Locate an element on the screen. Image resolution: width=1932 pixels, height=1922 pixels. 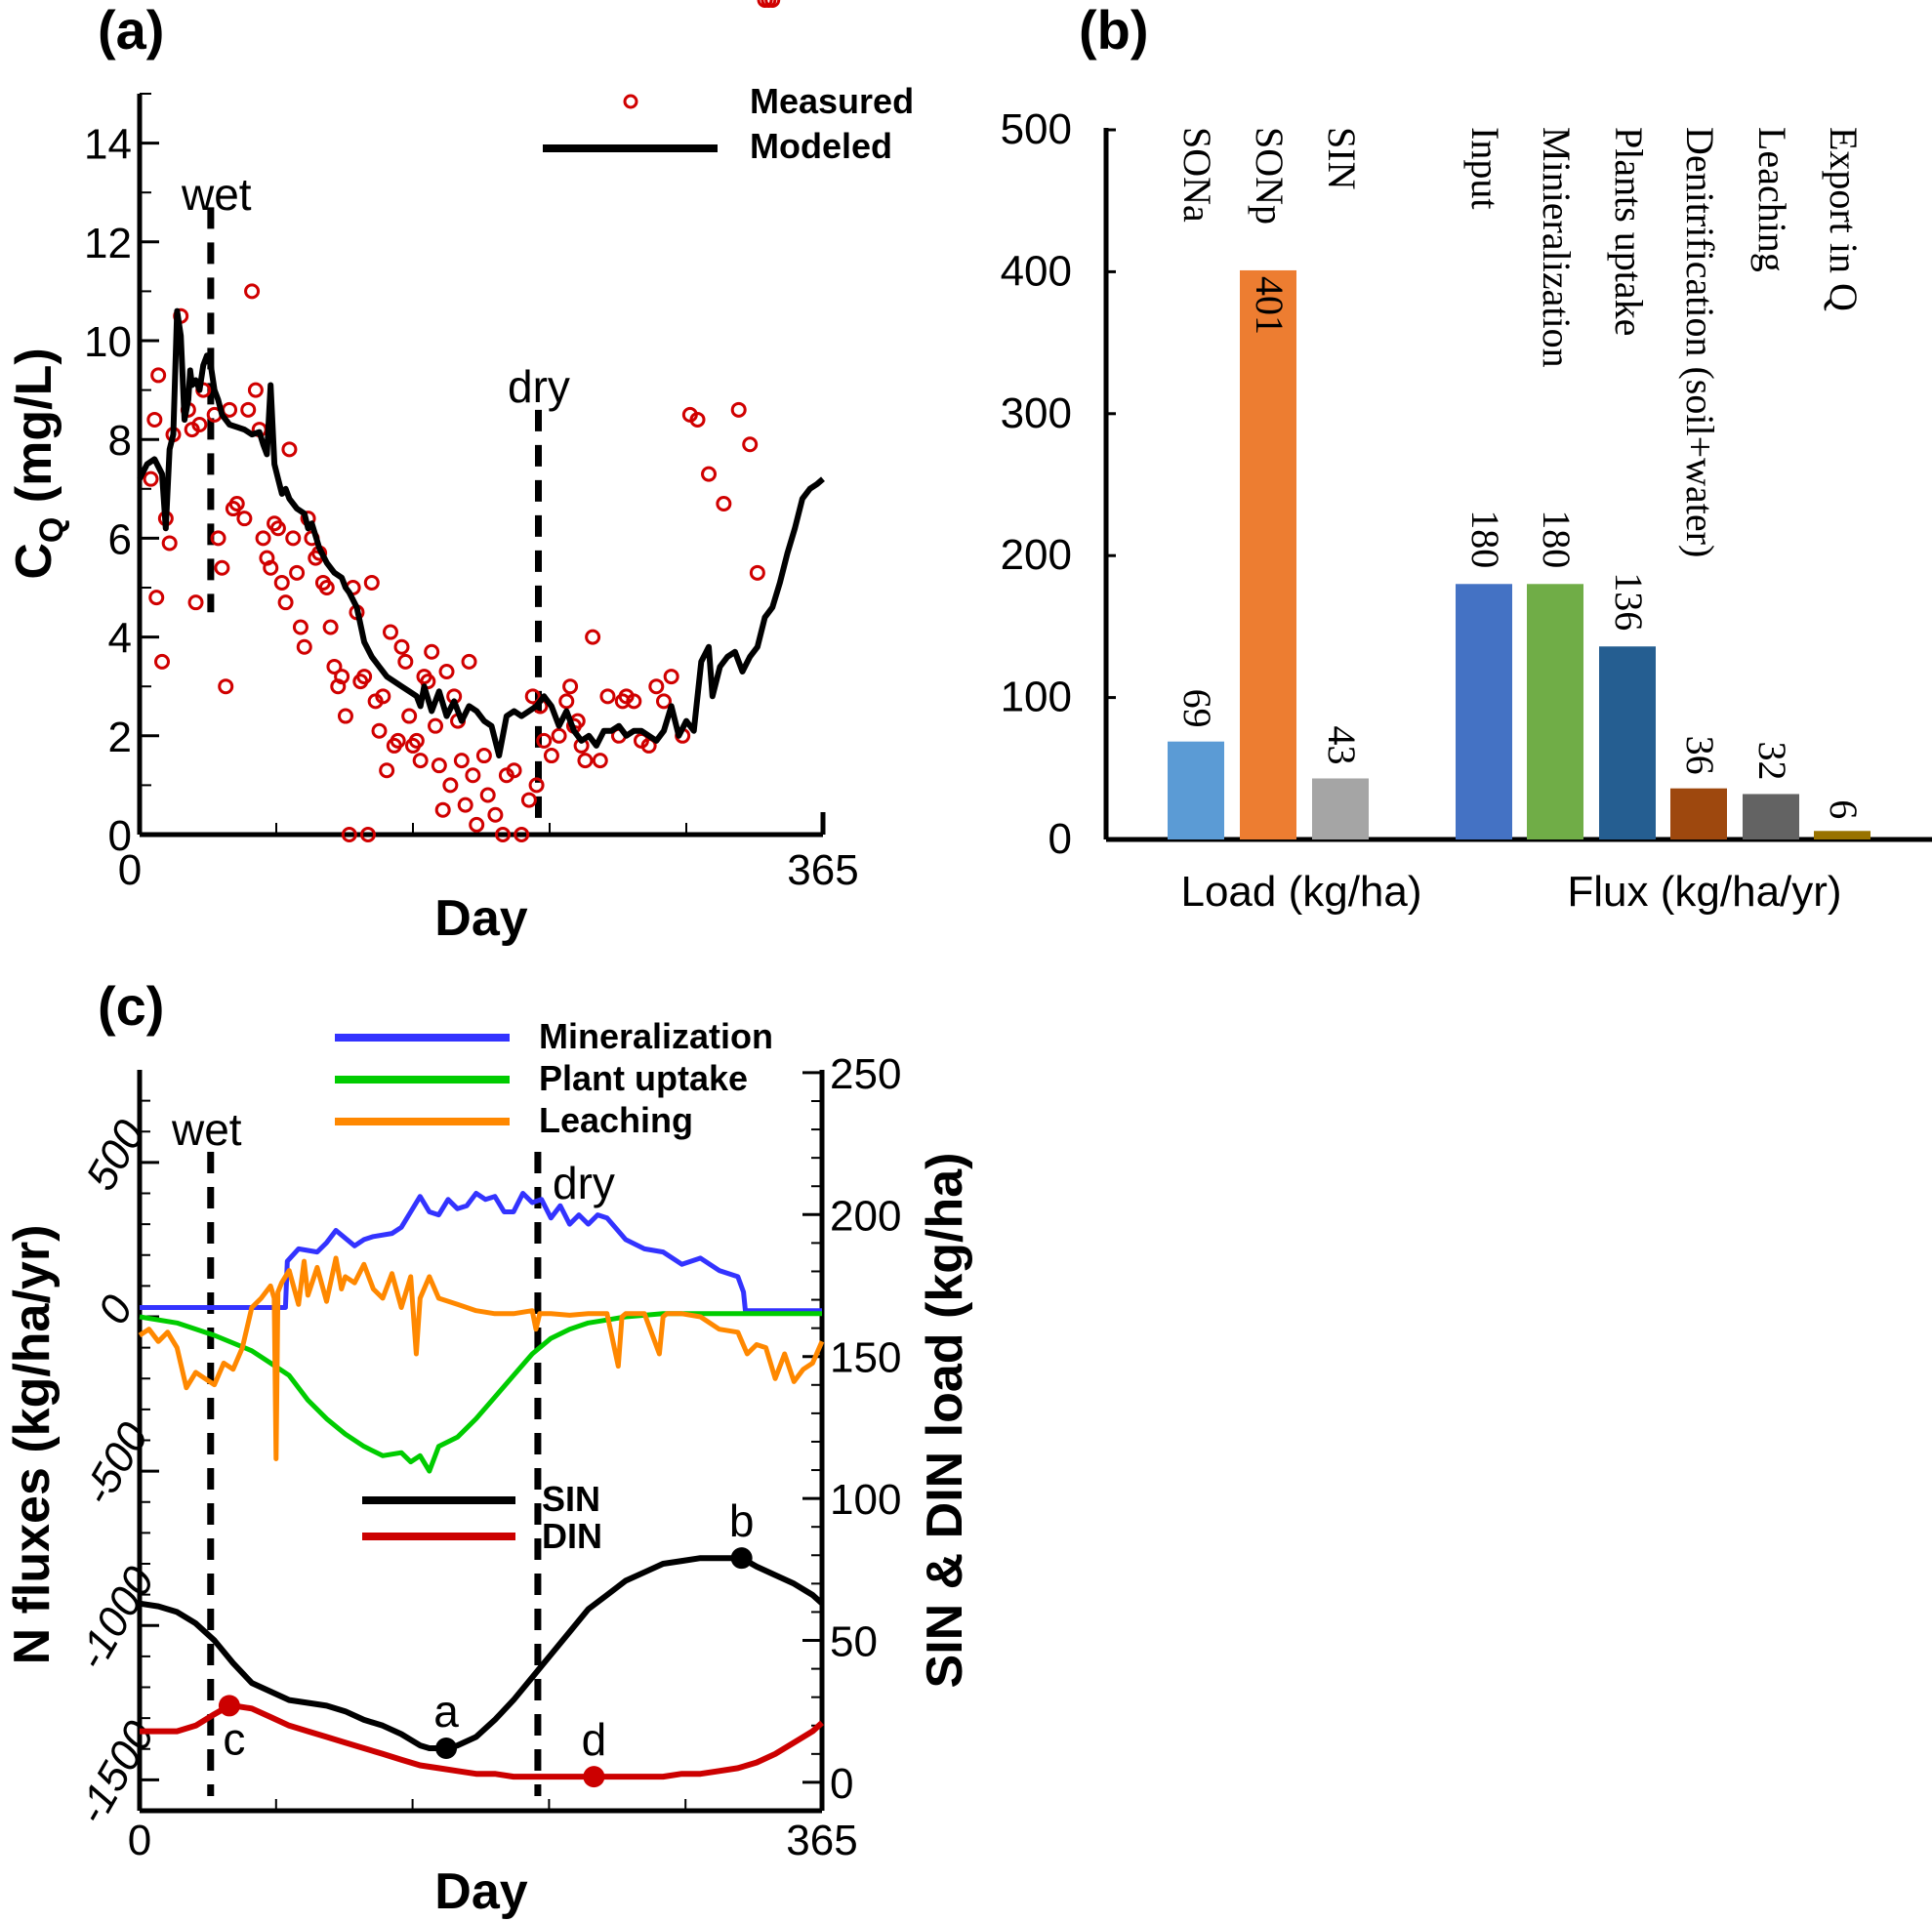
left-tick-label: -1000 is located at coordinates (115, 1618).